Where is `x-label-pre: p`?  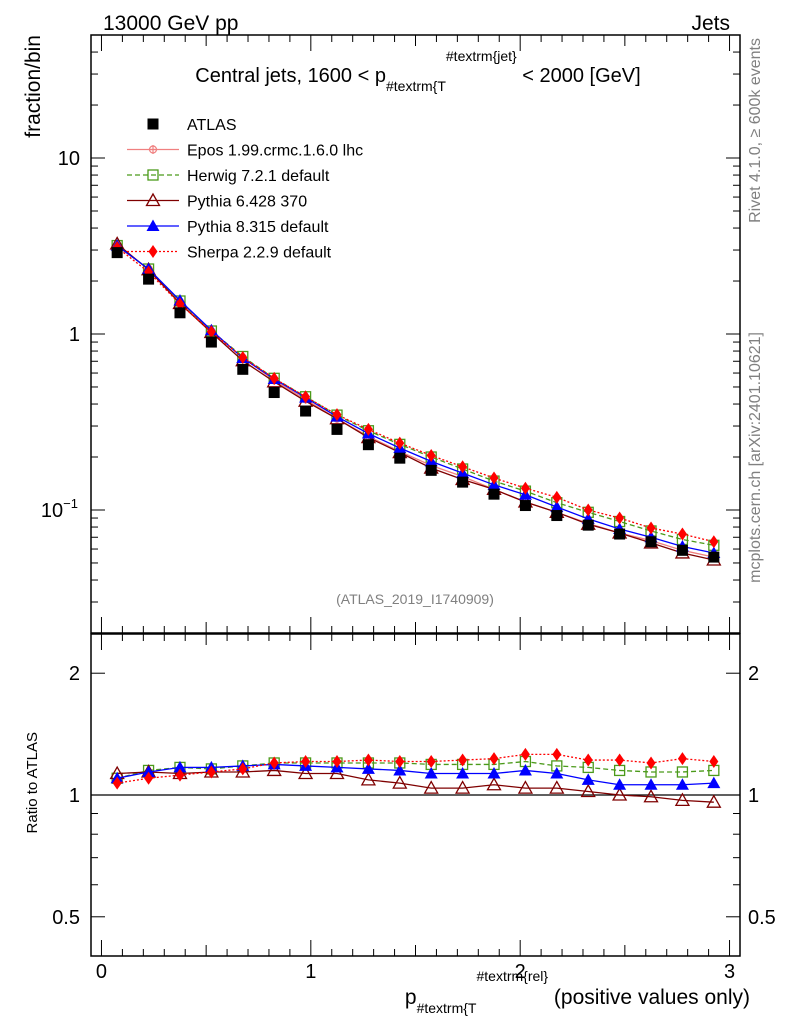 x-label-pre: p is located at coordinates (411, 997).